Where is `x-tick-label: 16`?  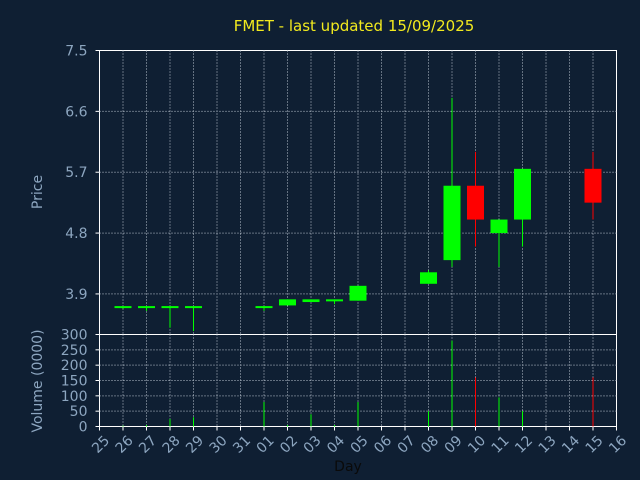
x-tick-label: 16 is located at coordinates (618, 445).